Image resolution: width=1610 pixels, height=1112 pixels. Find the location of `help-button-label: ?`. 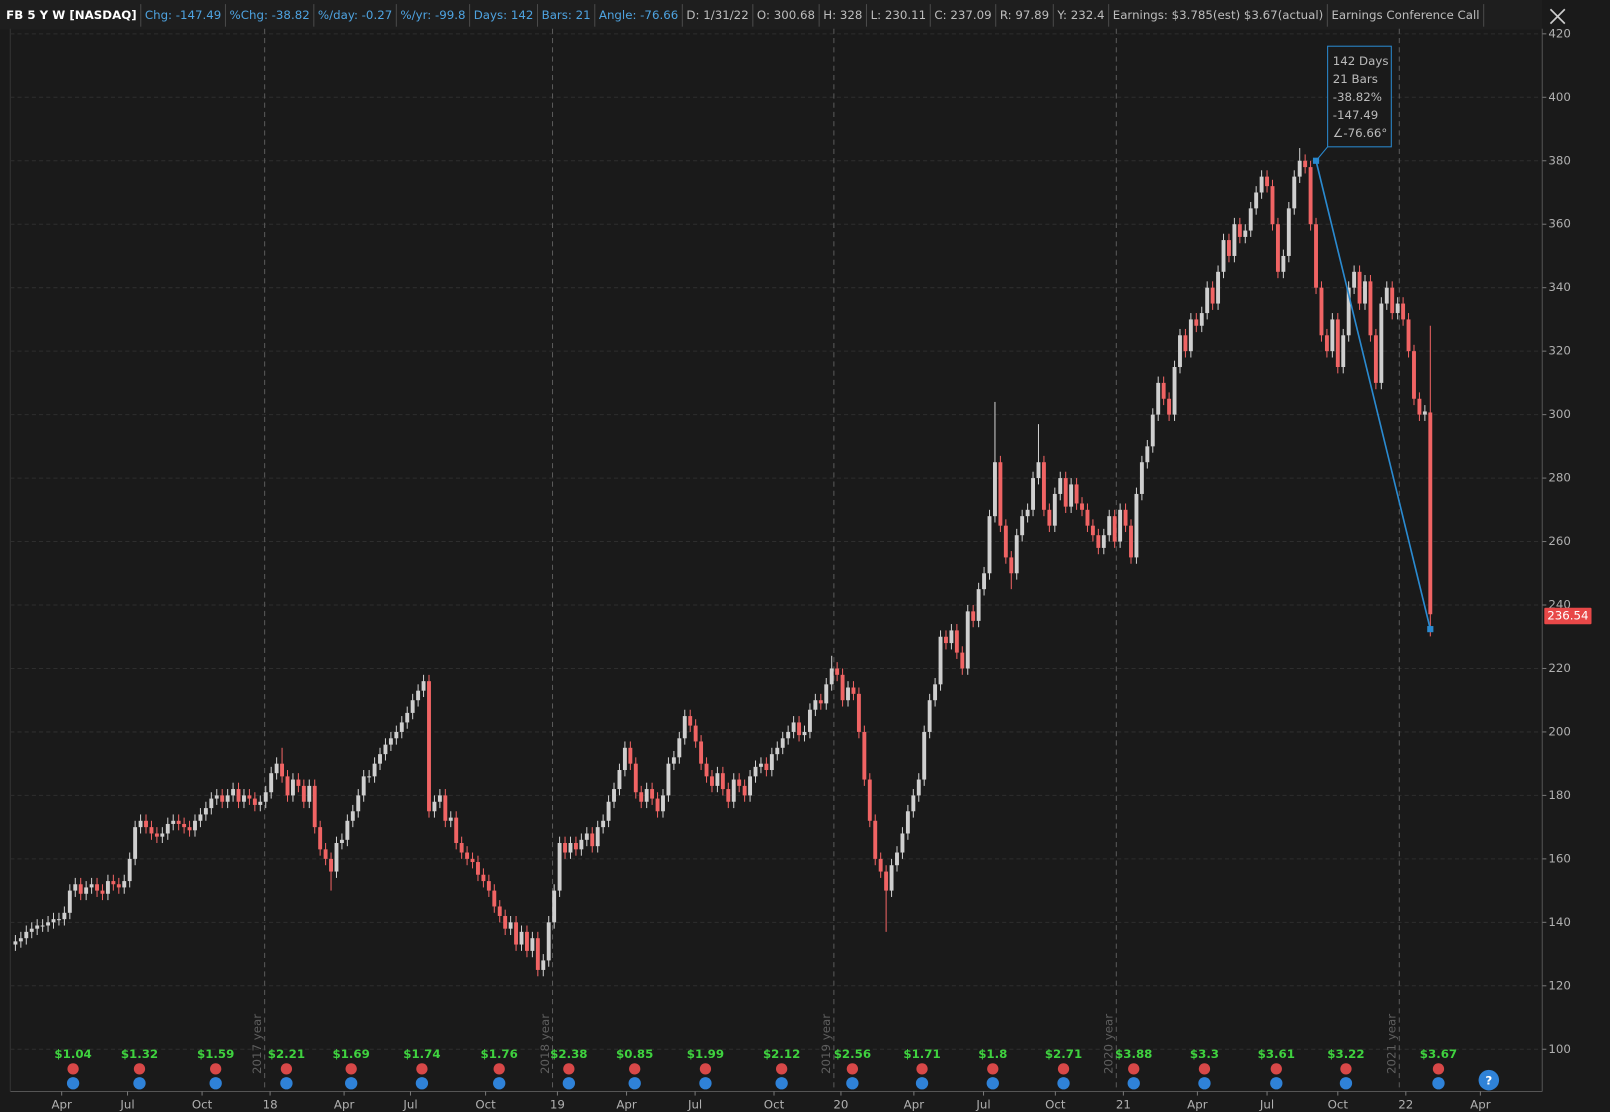

help-button-label: ? is located at coordinates (1488, 1081).